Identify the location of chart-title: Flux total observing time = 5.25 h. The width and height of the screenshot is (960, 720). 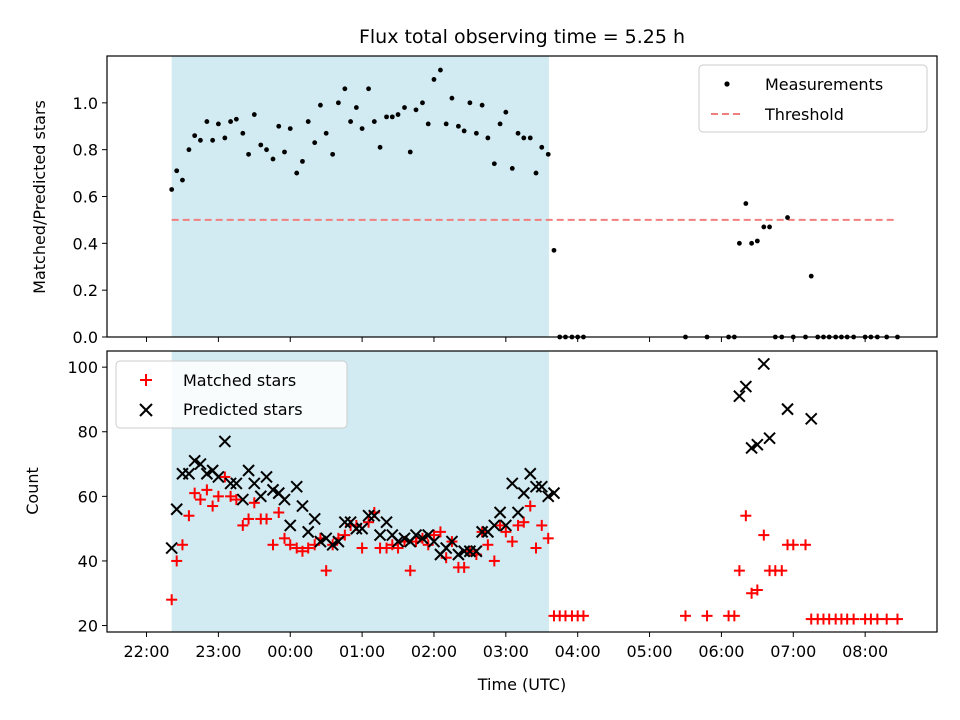
(522, 37).